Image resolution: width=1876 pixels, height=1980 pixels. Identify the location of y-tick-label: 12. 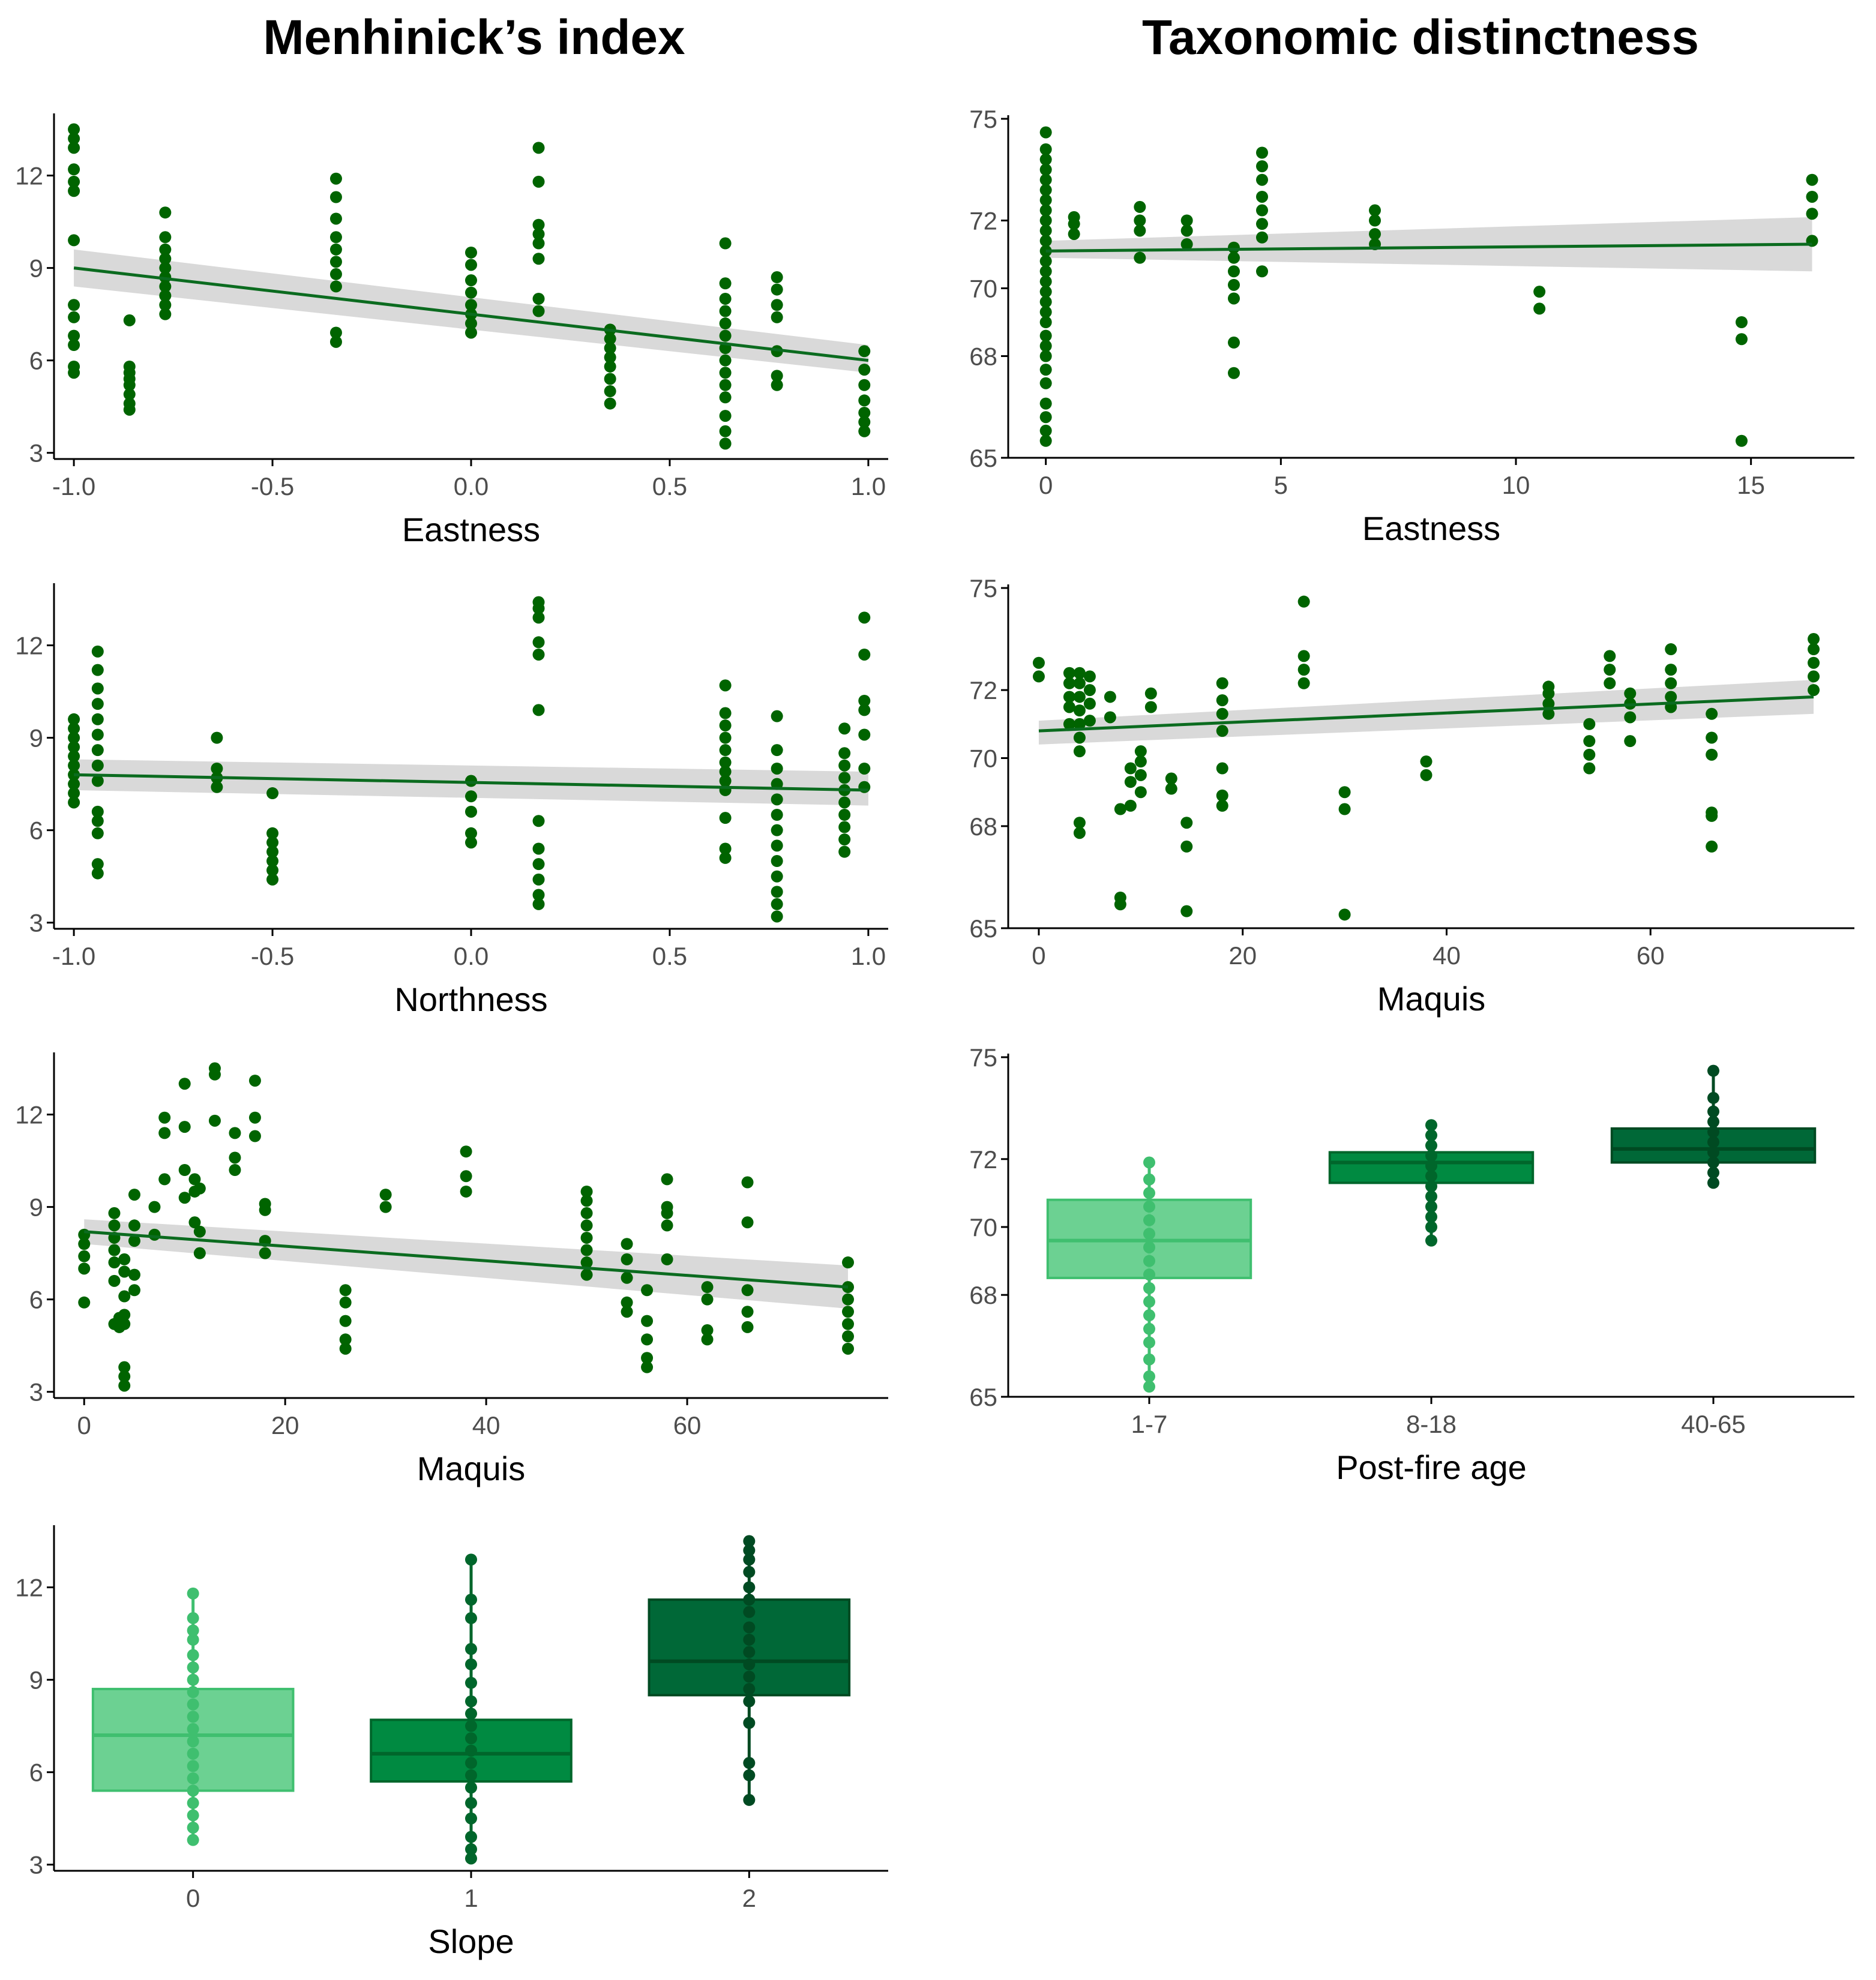
(29, 1115).